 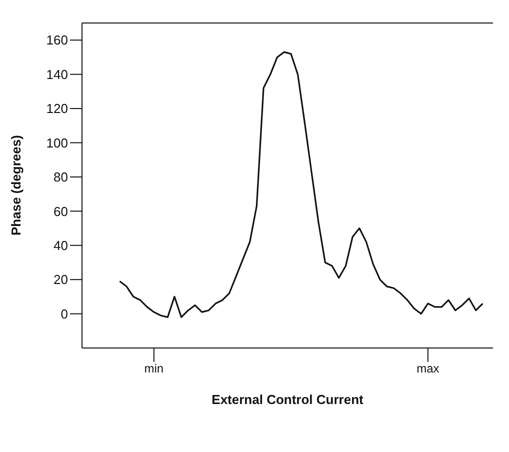 What do you see at coordinates (16, 185) in the screenshot?
I see `y-axis-title: Phase (degrees)` at bounding box center [16, 185].